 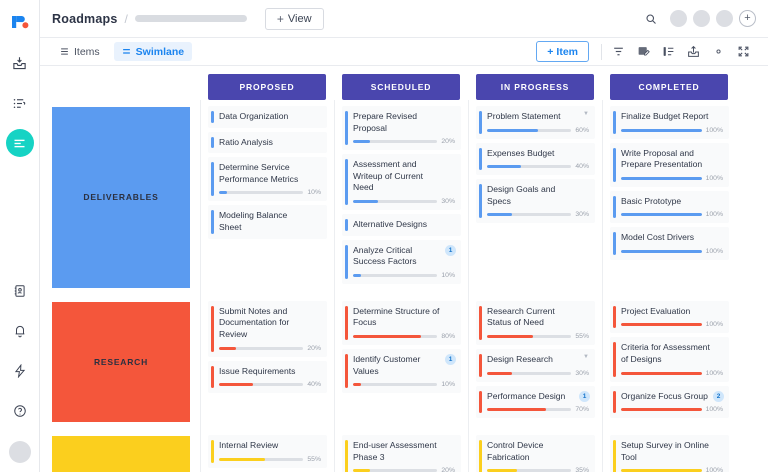 I want to click on tab-swimlane: Swimlane, so click(x=153, y=51).